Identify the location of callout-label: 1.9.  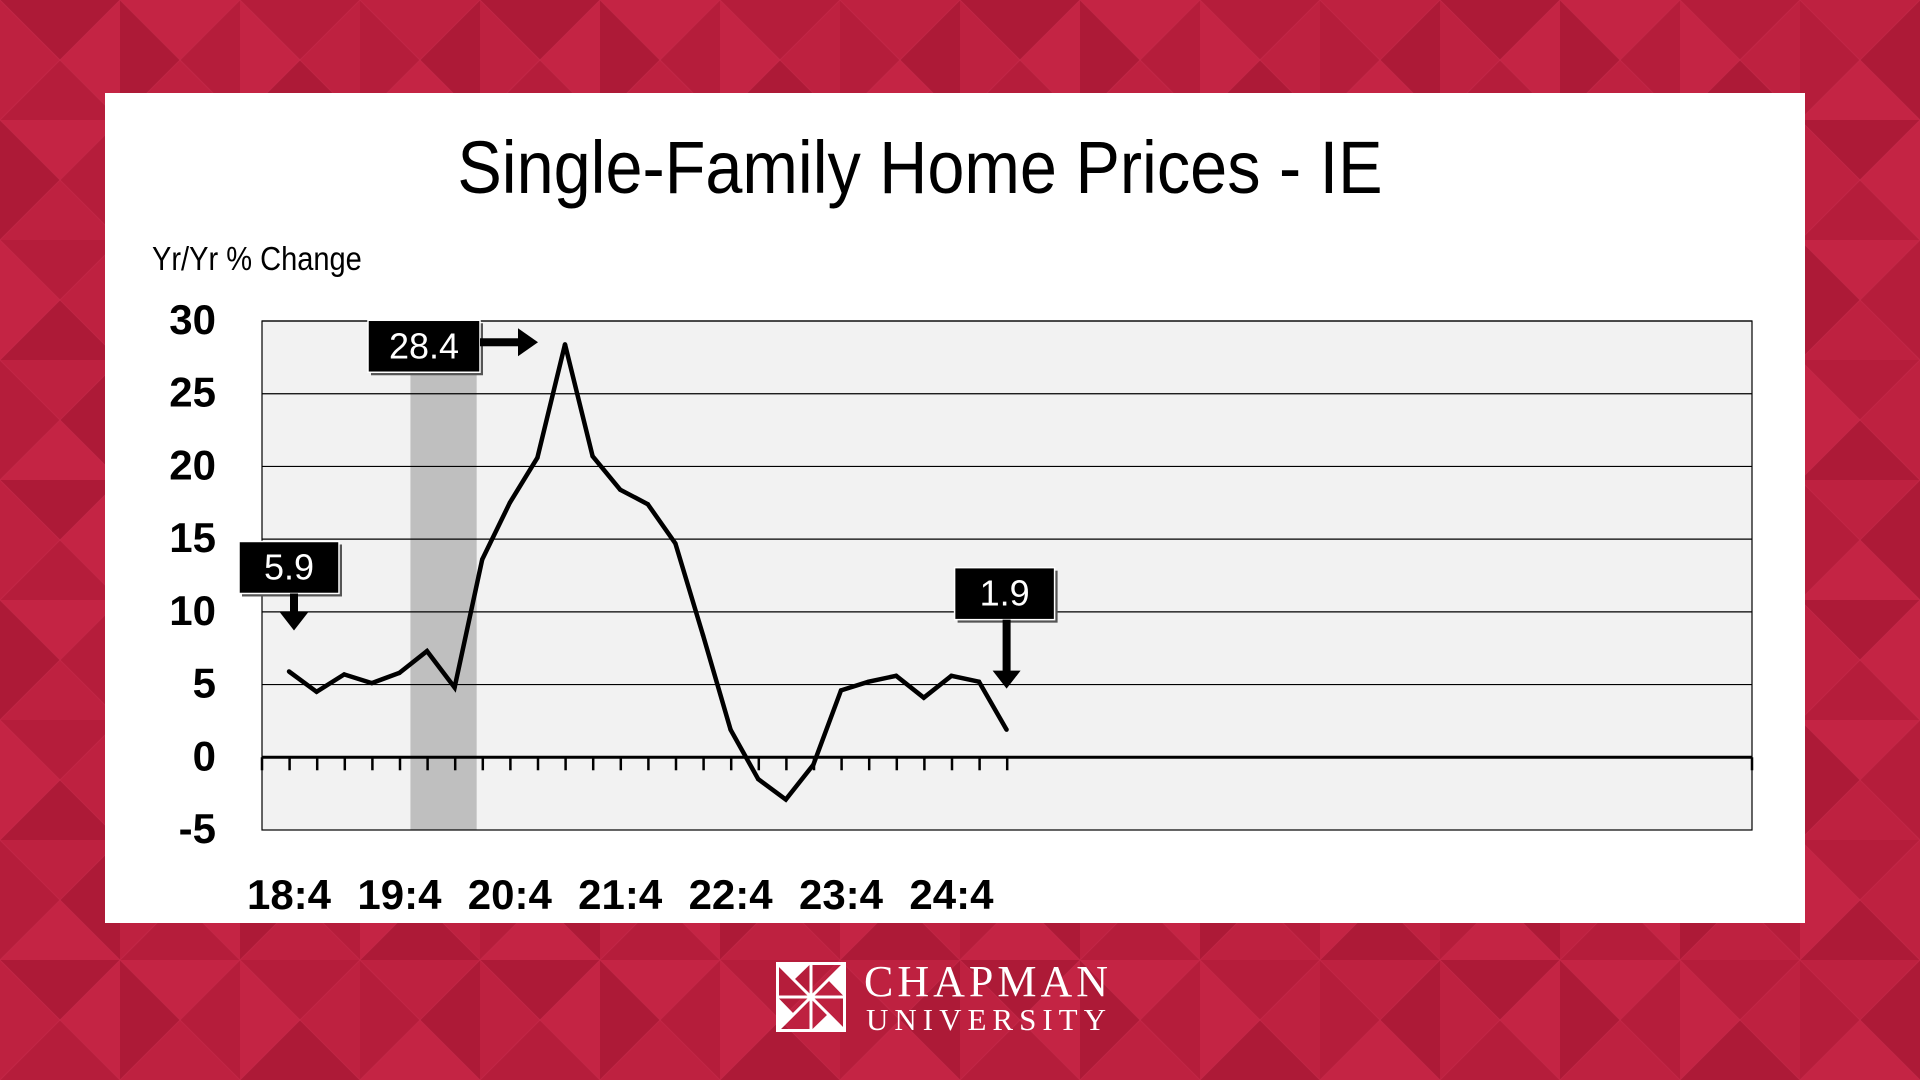
(1005, 593).